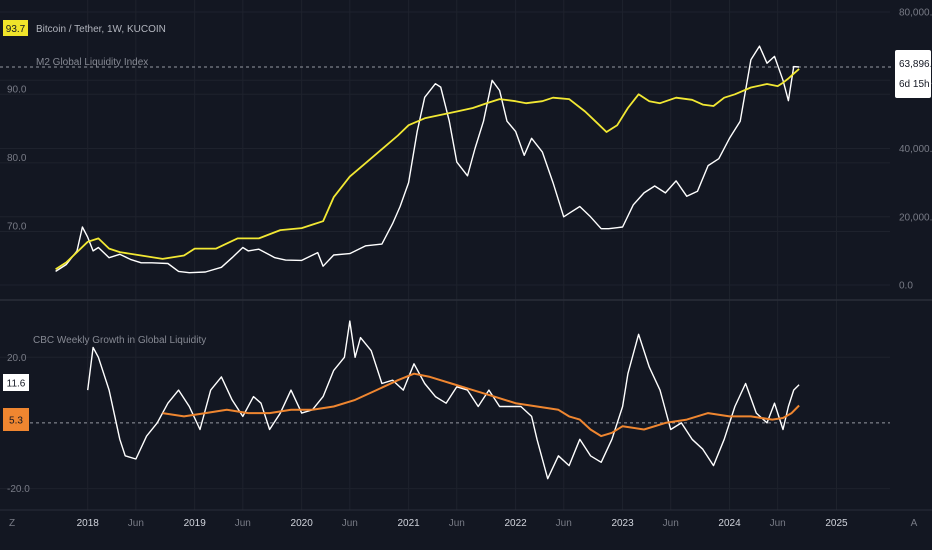 Image resolution: width=932 pixels, height=550 pixels. What do you see at coordinates (17, 89) in the screenshot?
I see `left-axis-tick-label: 90.0` at bounding box center [17, 89].